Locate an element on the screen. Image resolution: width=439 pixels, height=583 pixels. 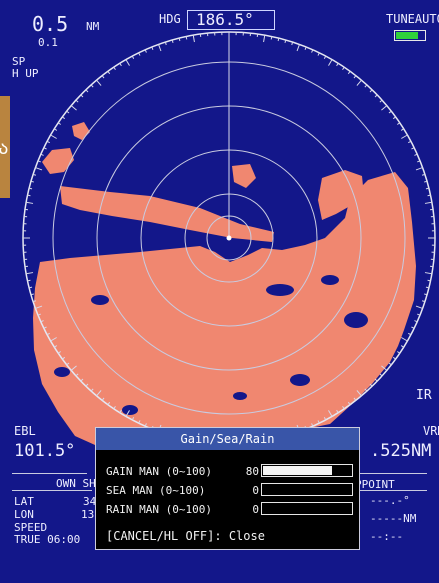
tune-bar is located at coordinates (410, 35).